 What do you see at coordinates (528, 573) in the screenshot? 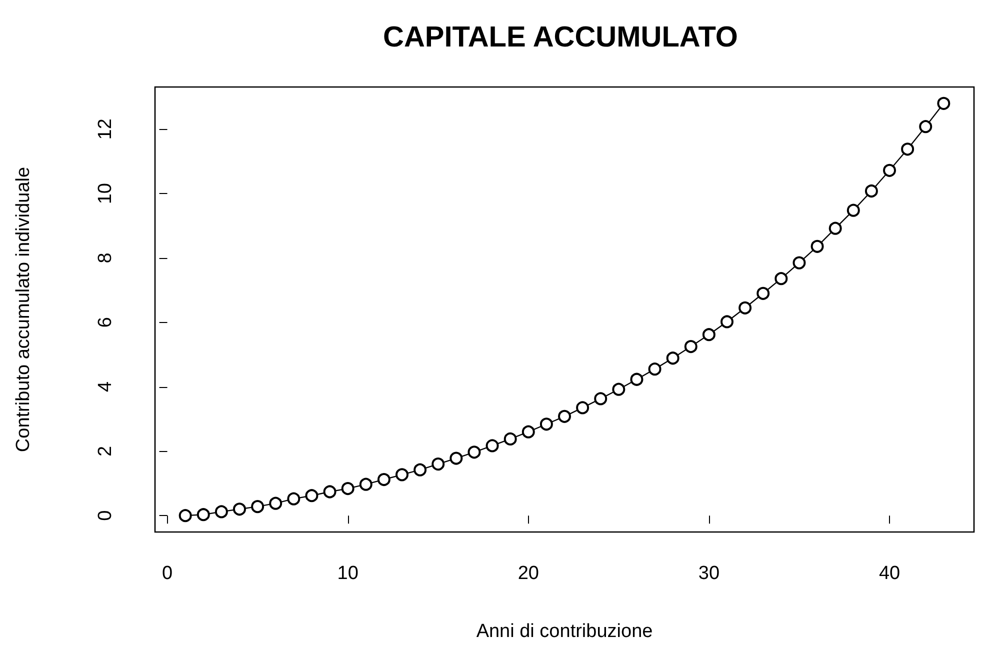
I see `x-tick-label: 20` at bounding box center [528, 573].